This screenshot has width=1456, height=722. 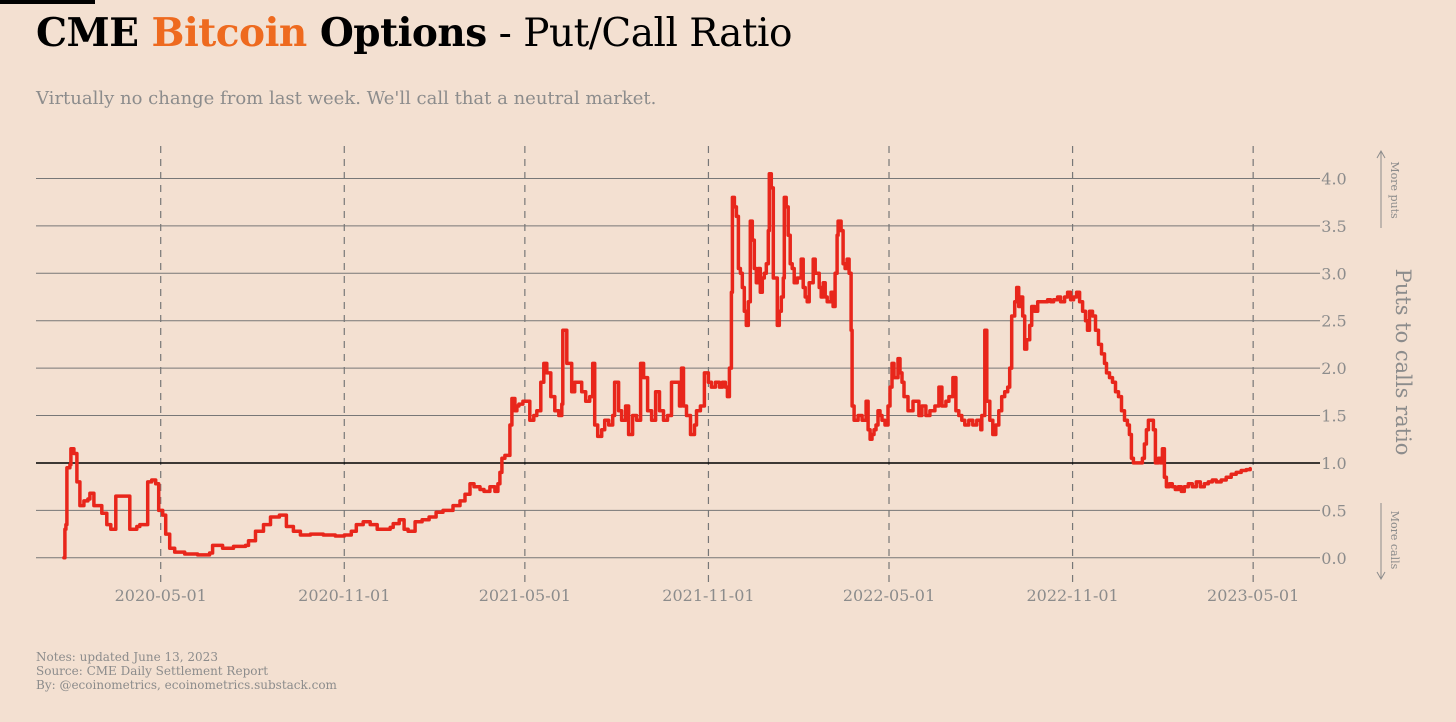 What do you see at coordinates (344, 595) in the screenshot?
I see `x-tick-label: 2020-11-01` at bounding box center [344, 595].